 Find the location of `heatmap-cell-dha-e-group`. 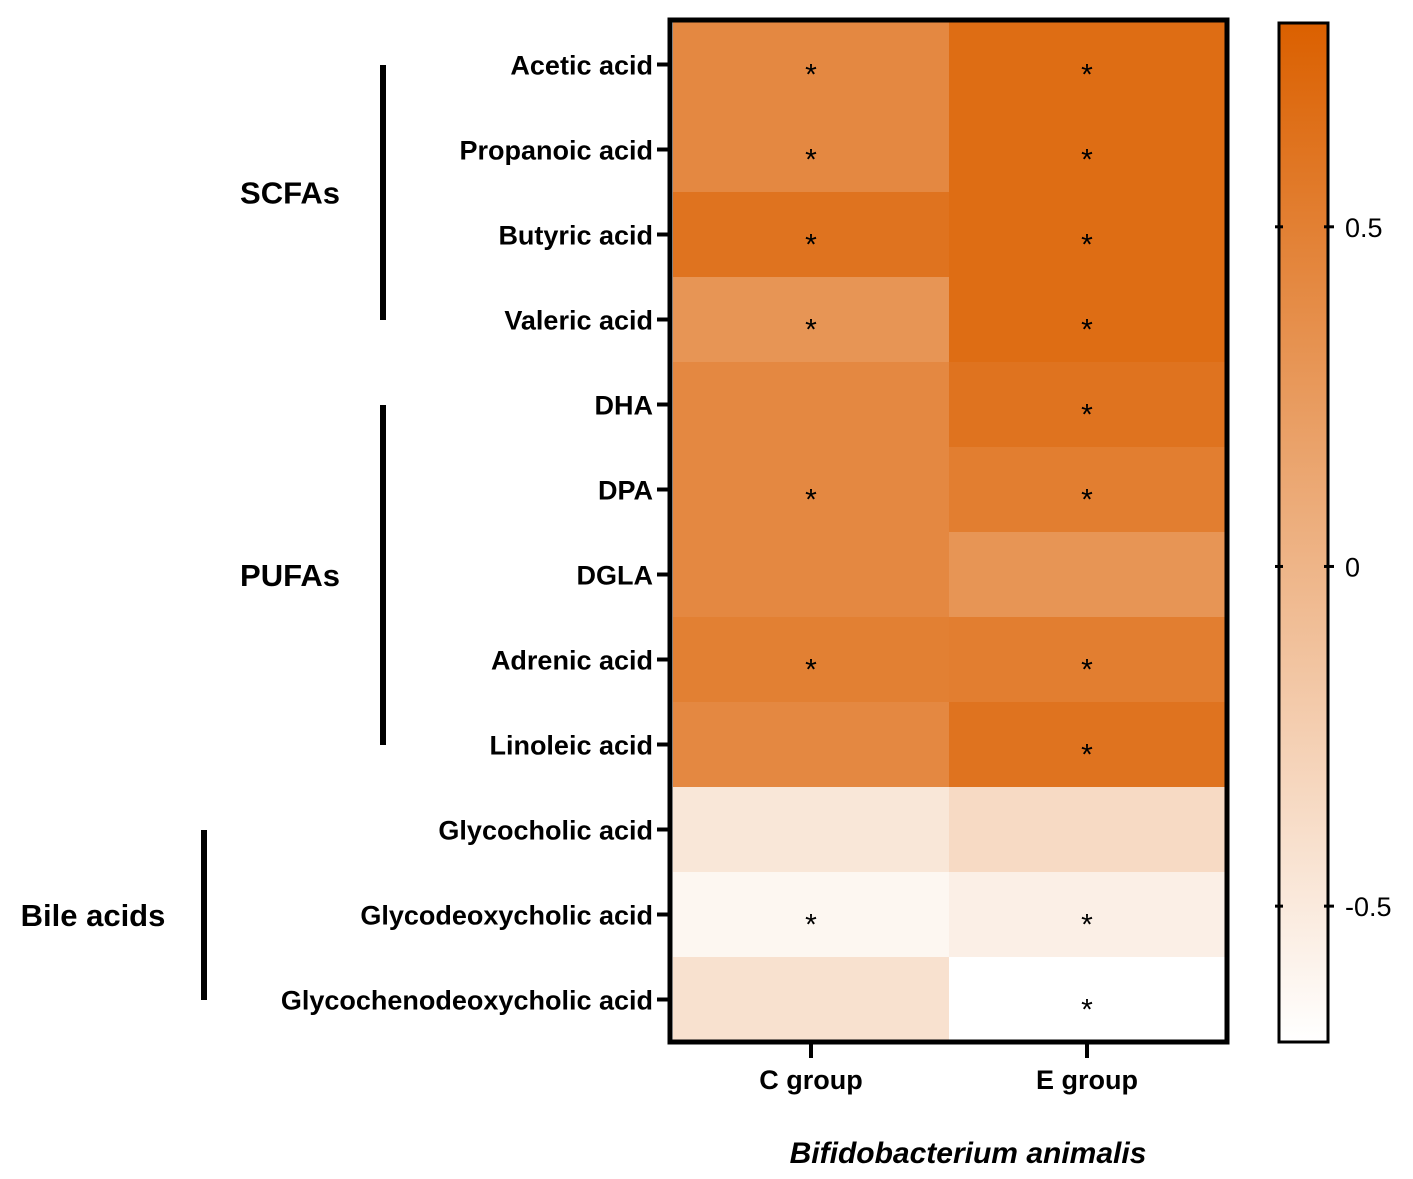

heatmap-cell-dha-e-group is located at coordinates (1087, 405).